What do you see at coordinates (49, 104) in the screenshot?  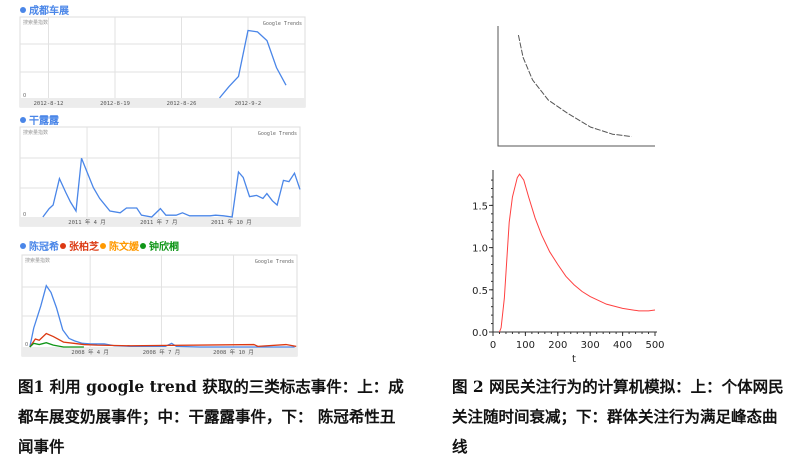 I see `x-tick-label: 2012-8-12` at bounding box center [49, 104].